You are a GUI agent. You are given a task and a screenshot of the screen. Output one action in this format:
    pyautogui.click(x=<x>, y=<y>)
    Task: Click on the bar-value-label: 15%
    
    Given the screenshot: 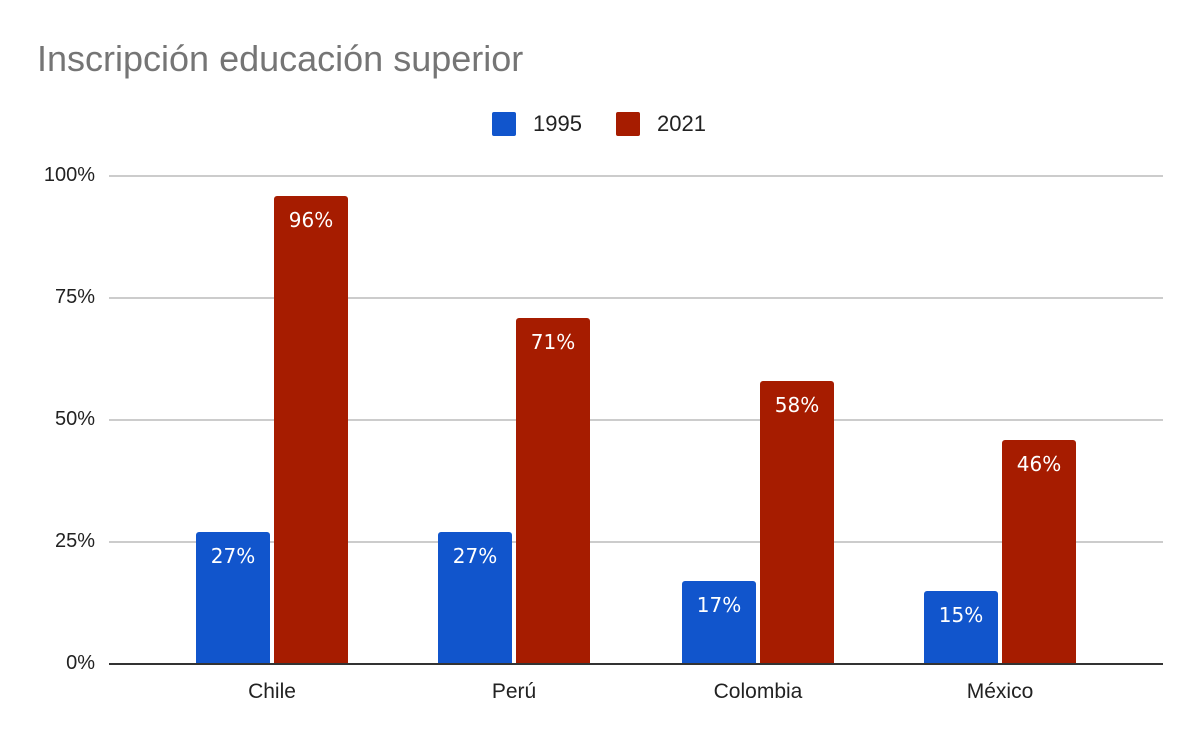 What is the action you would take?
    pyautogui.click(x=961, y=614)
    